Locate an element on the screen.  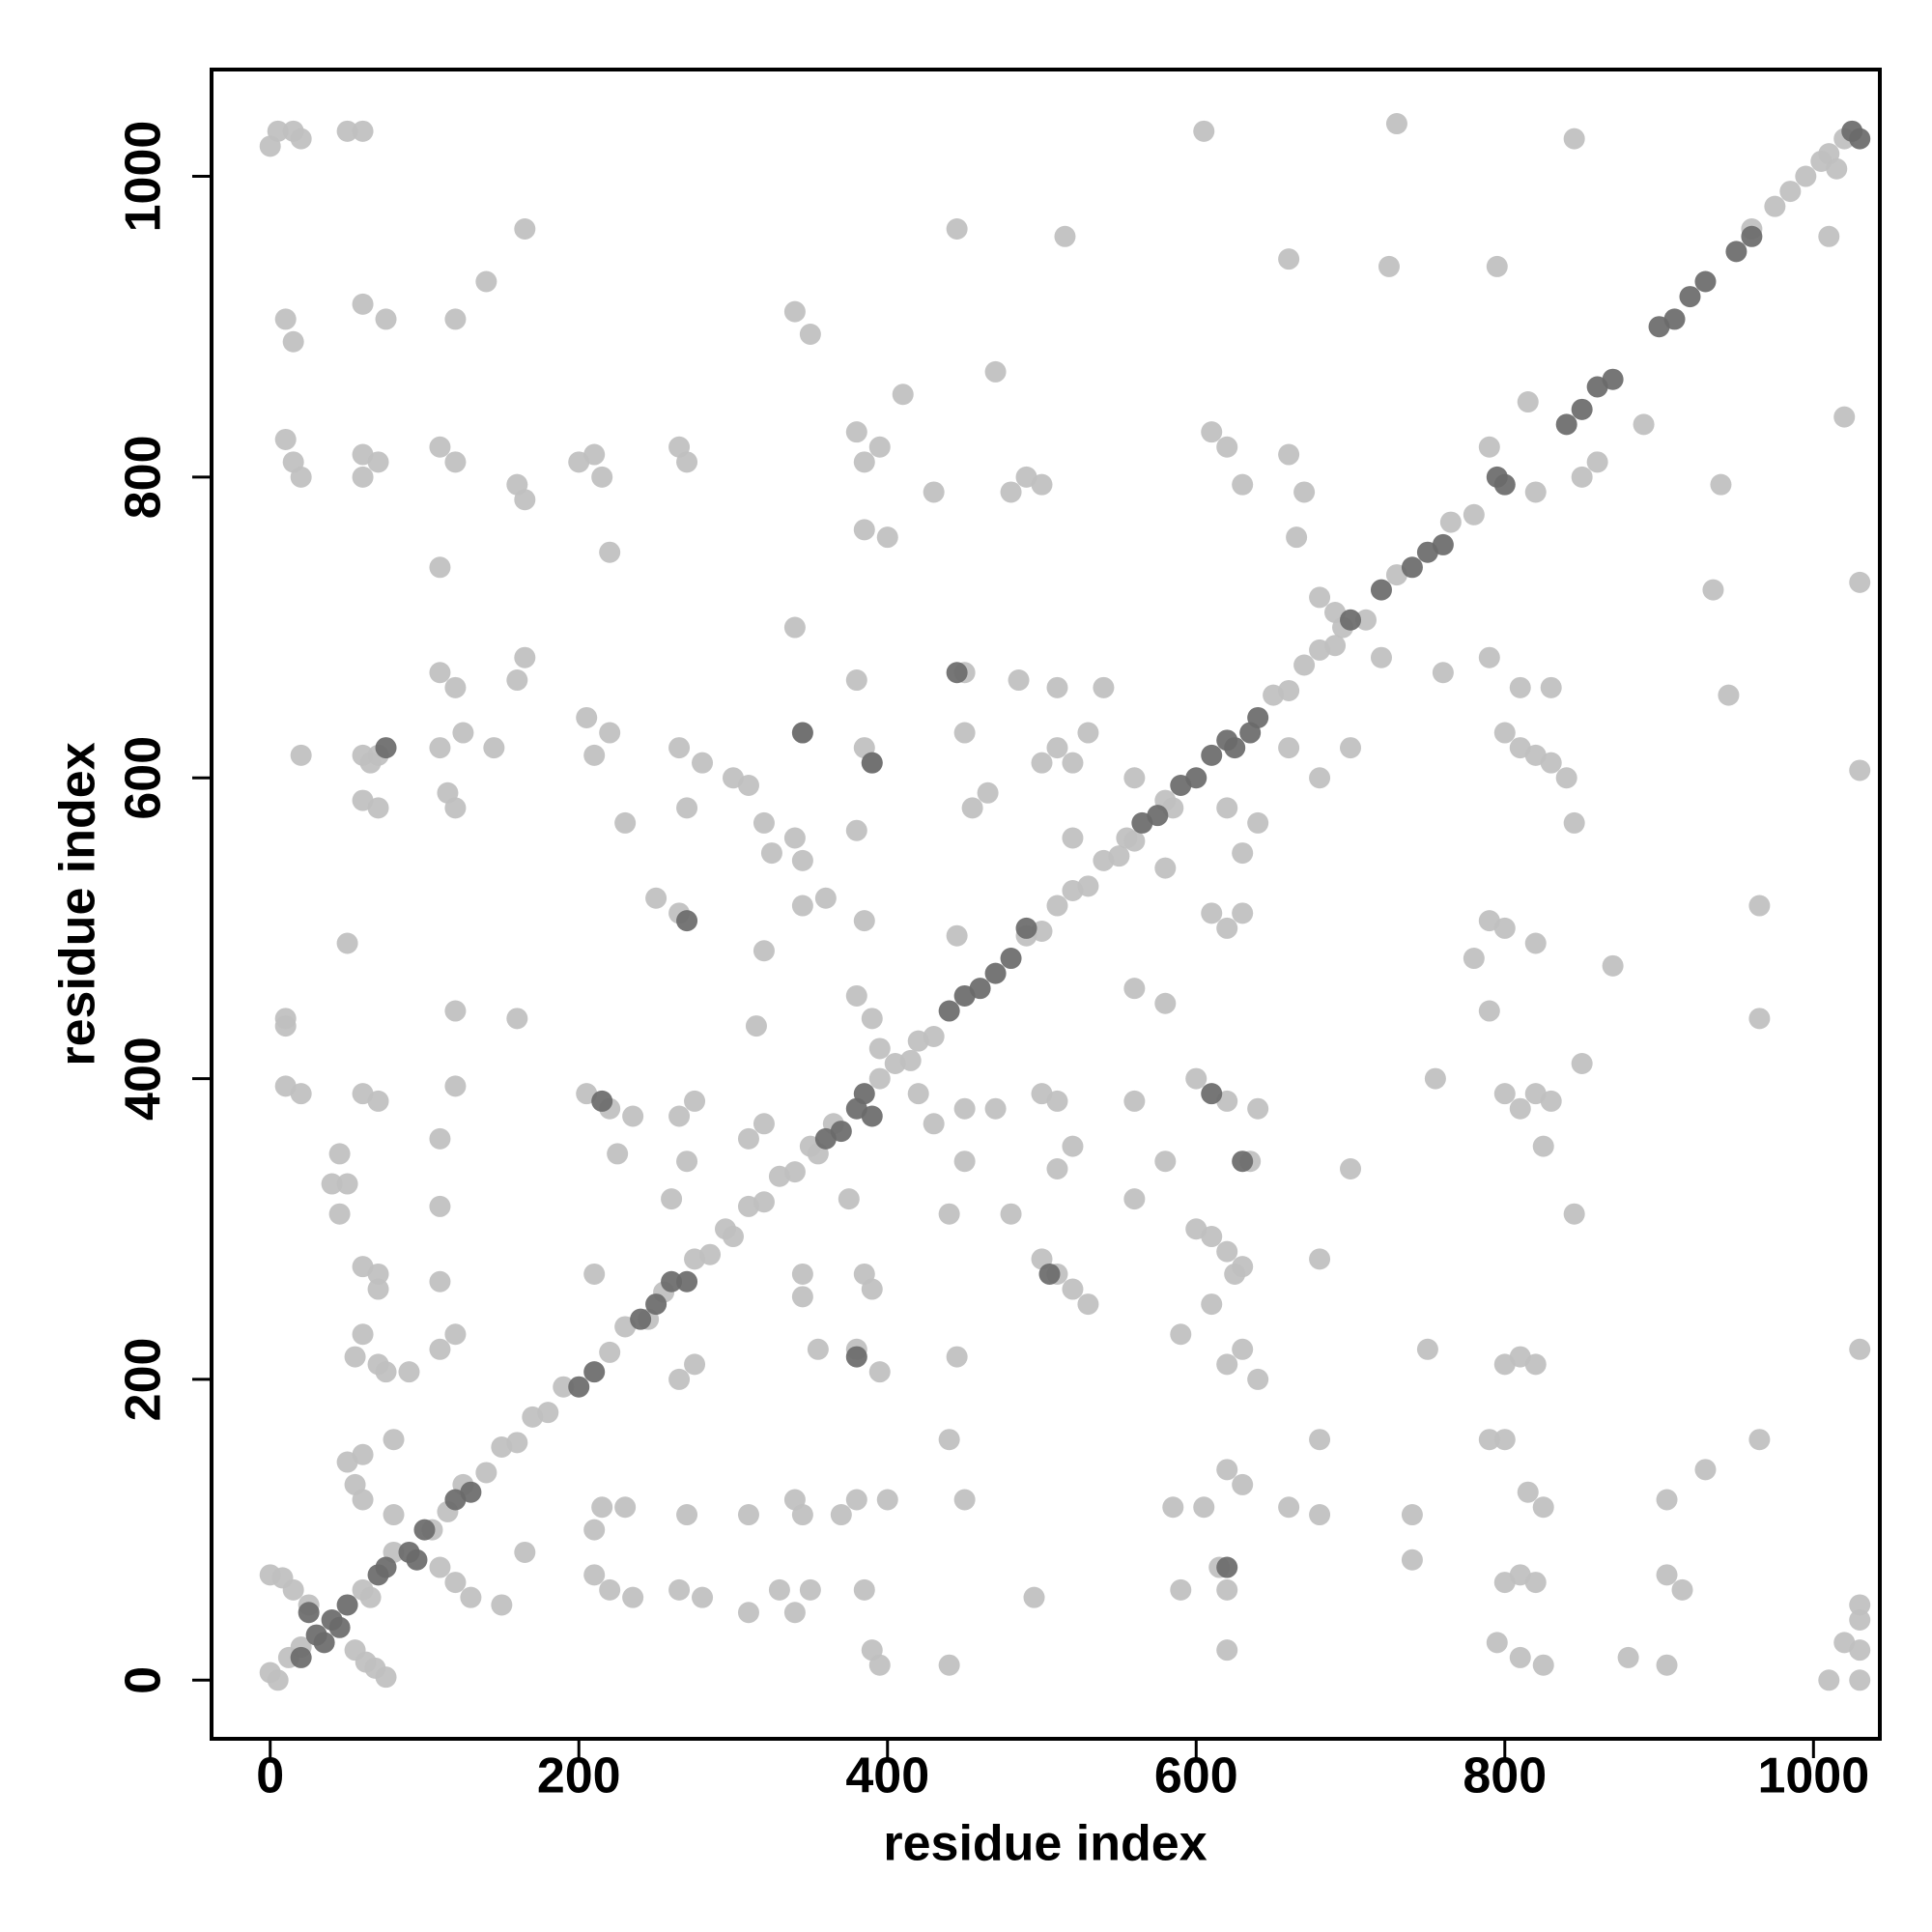
x-tick-label: 200 is located at coordinates (579, 1776).